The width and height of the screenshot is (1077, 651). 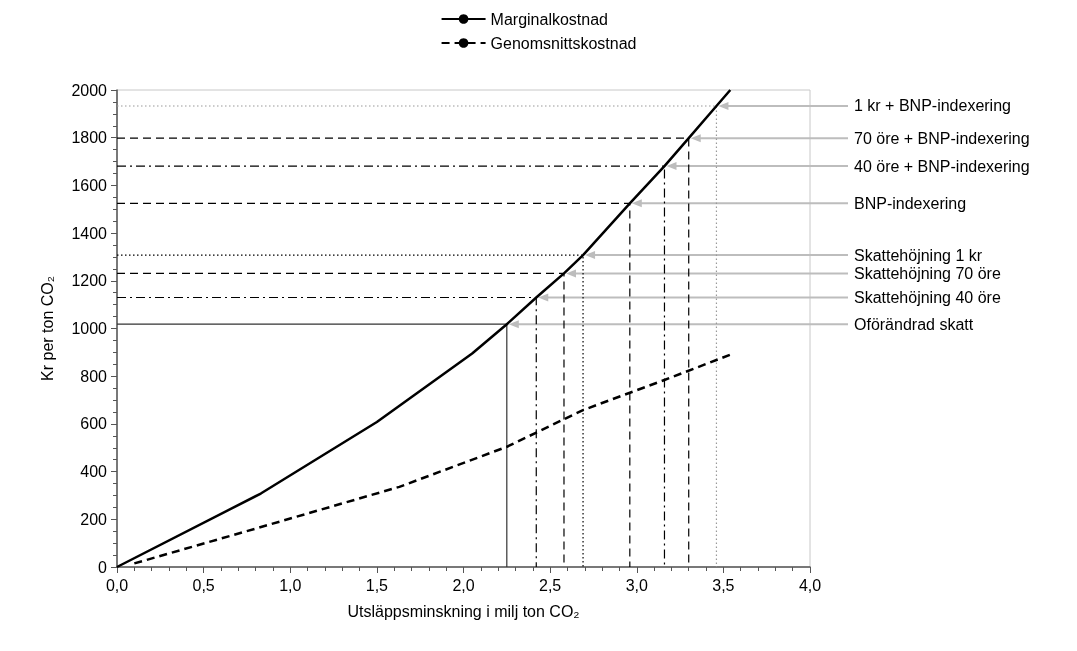 I want to click on annotation: BNP-indexering, so click(x=910, y=203).